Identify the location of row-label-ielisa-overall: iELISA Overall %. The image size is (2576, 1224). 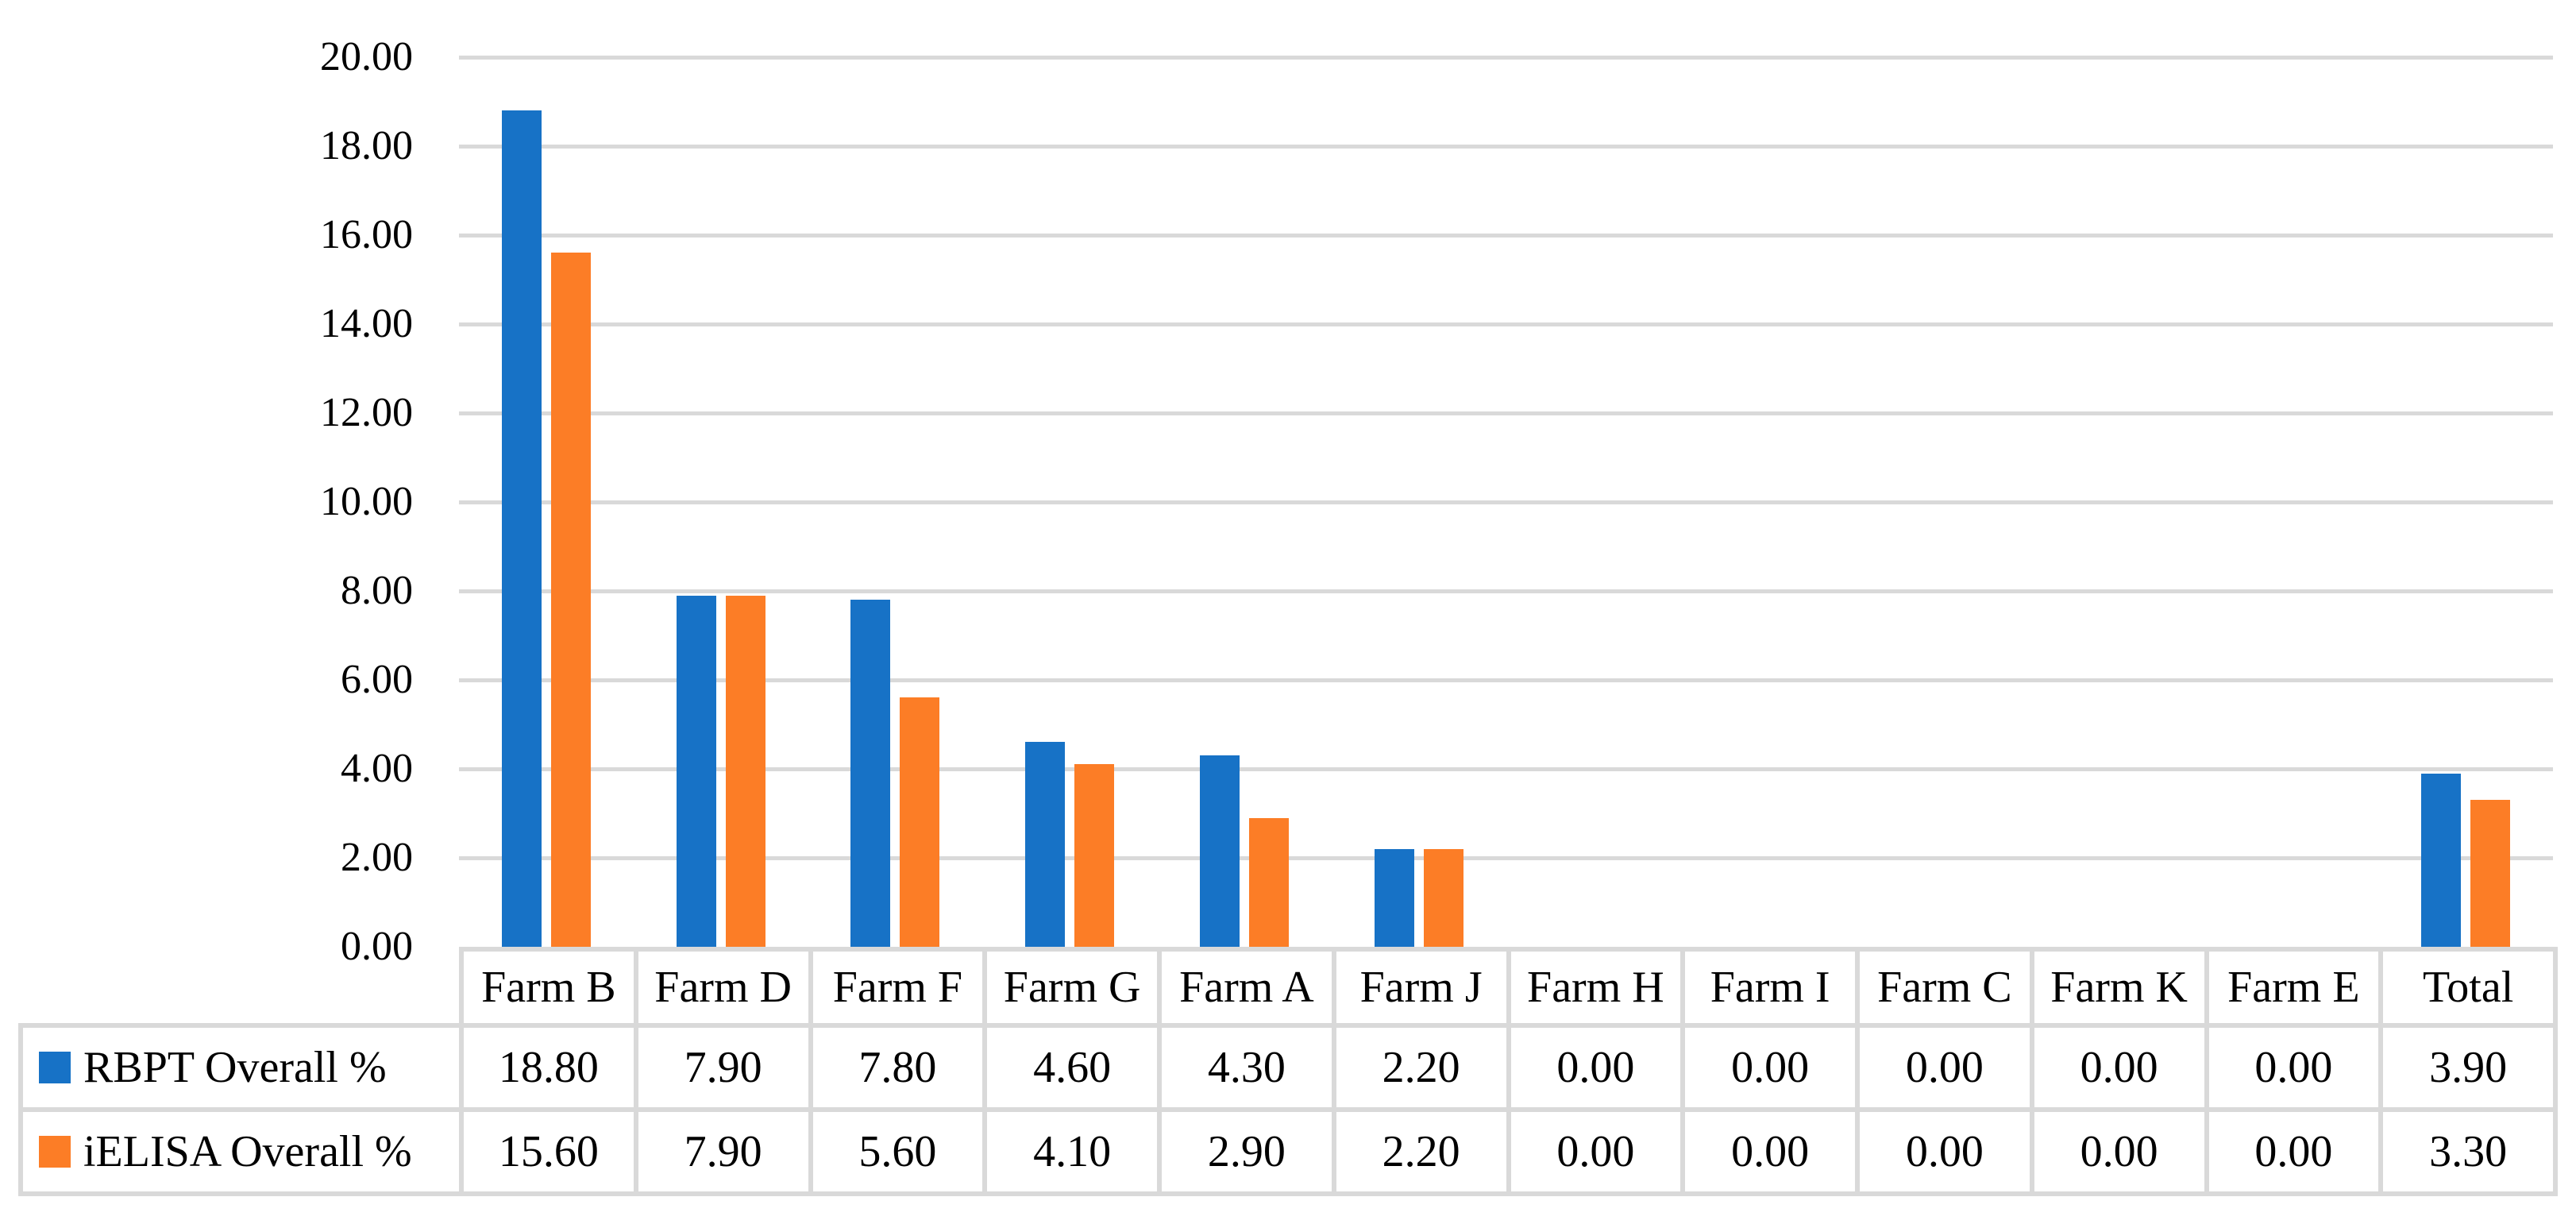
(241, 1151).